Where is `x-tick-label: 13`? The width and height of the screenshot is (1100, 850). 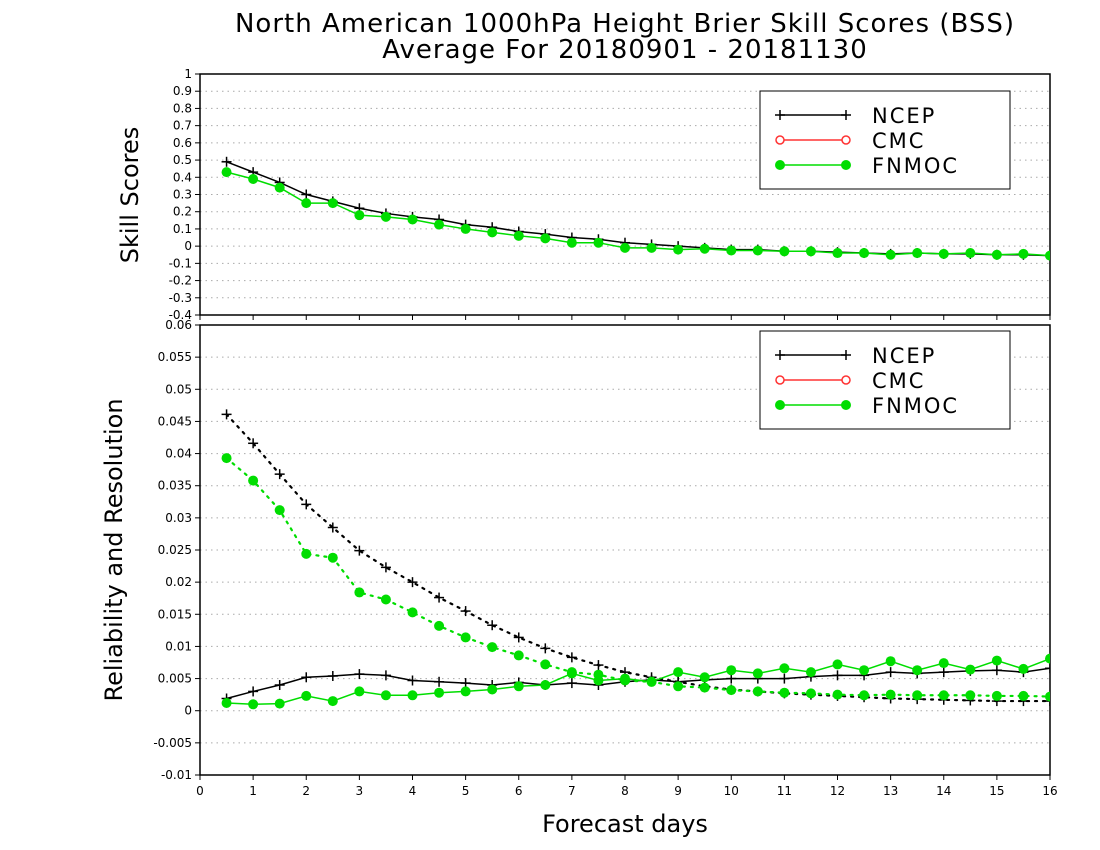
x-tick-label: 13 is located at coordinates (890, 791).